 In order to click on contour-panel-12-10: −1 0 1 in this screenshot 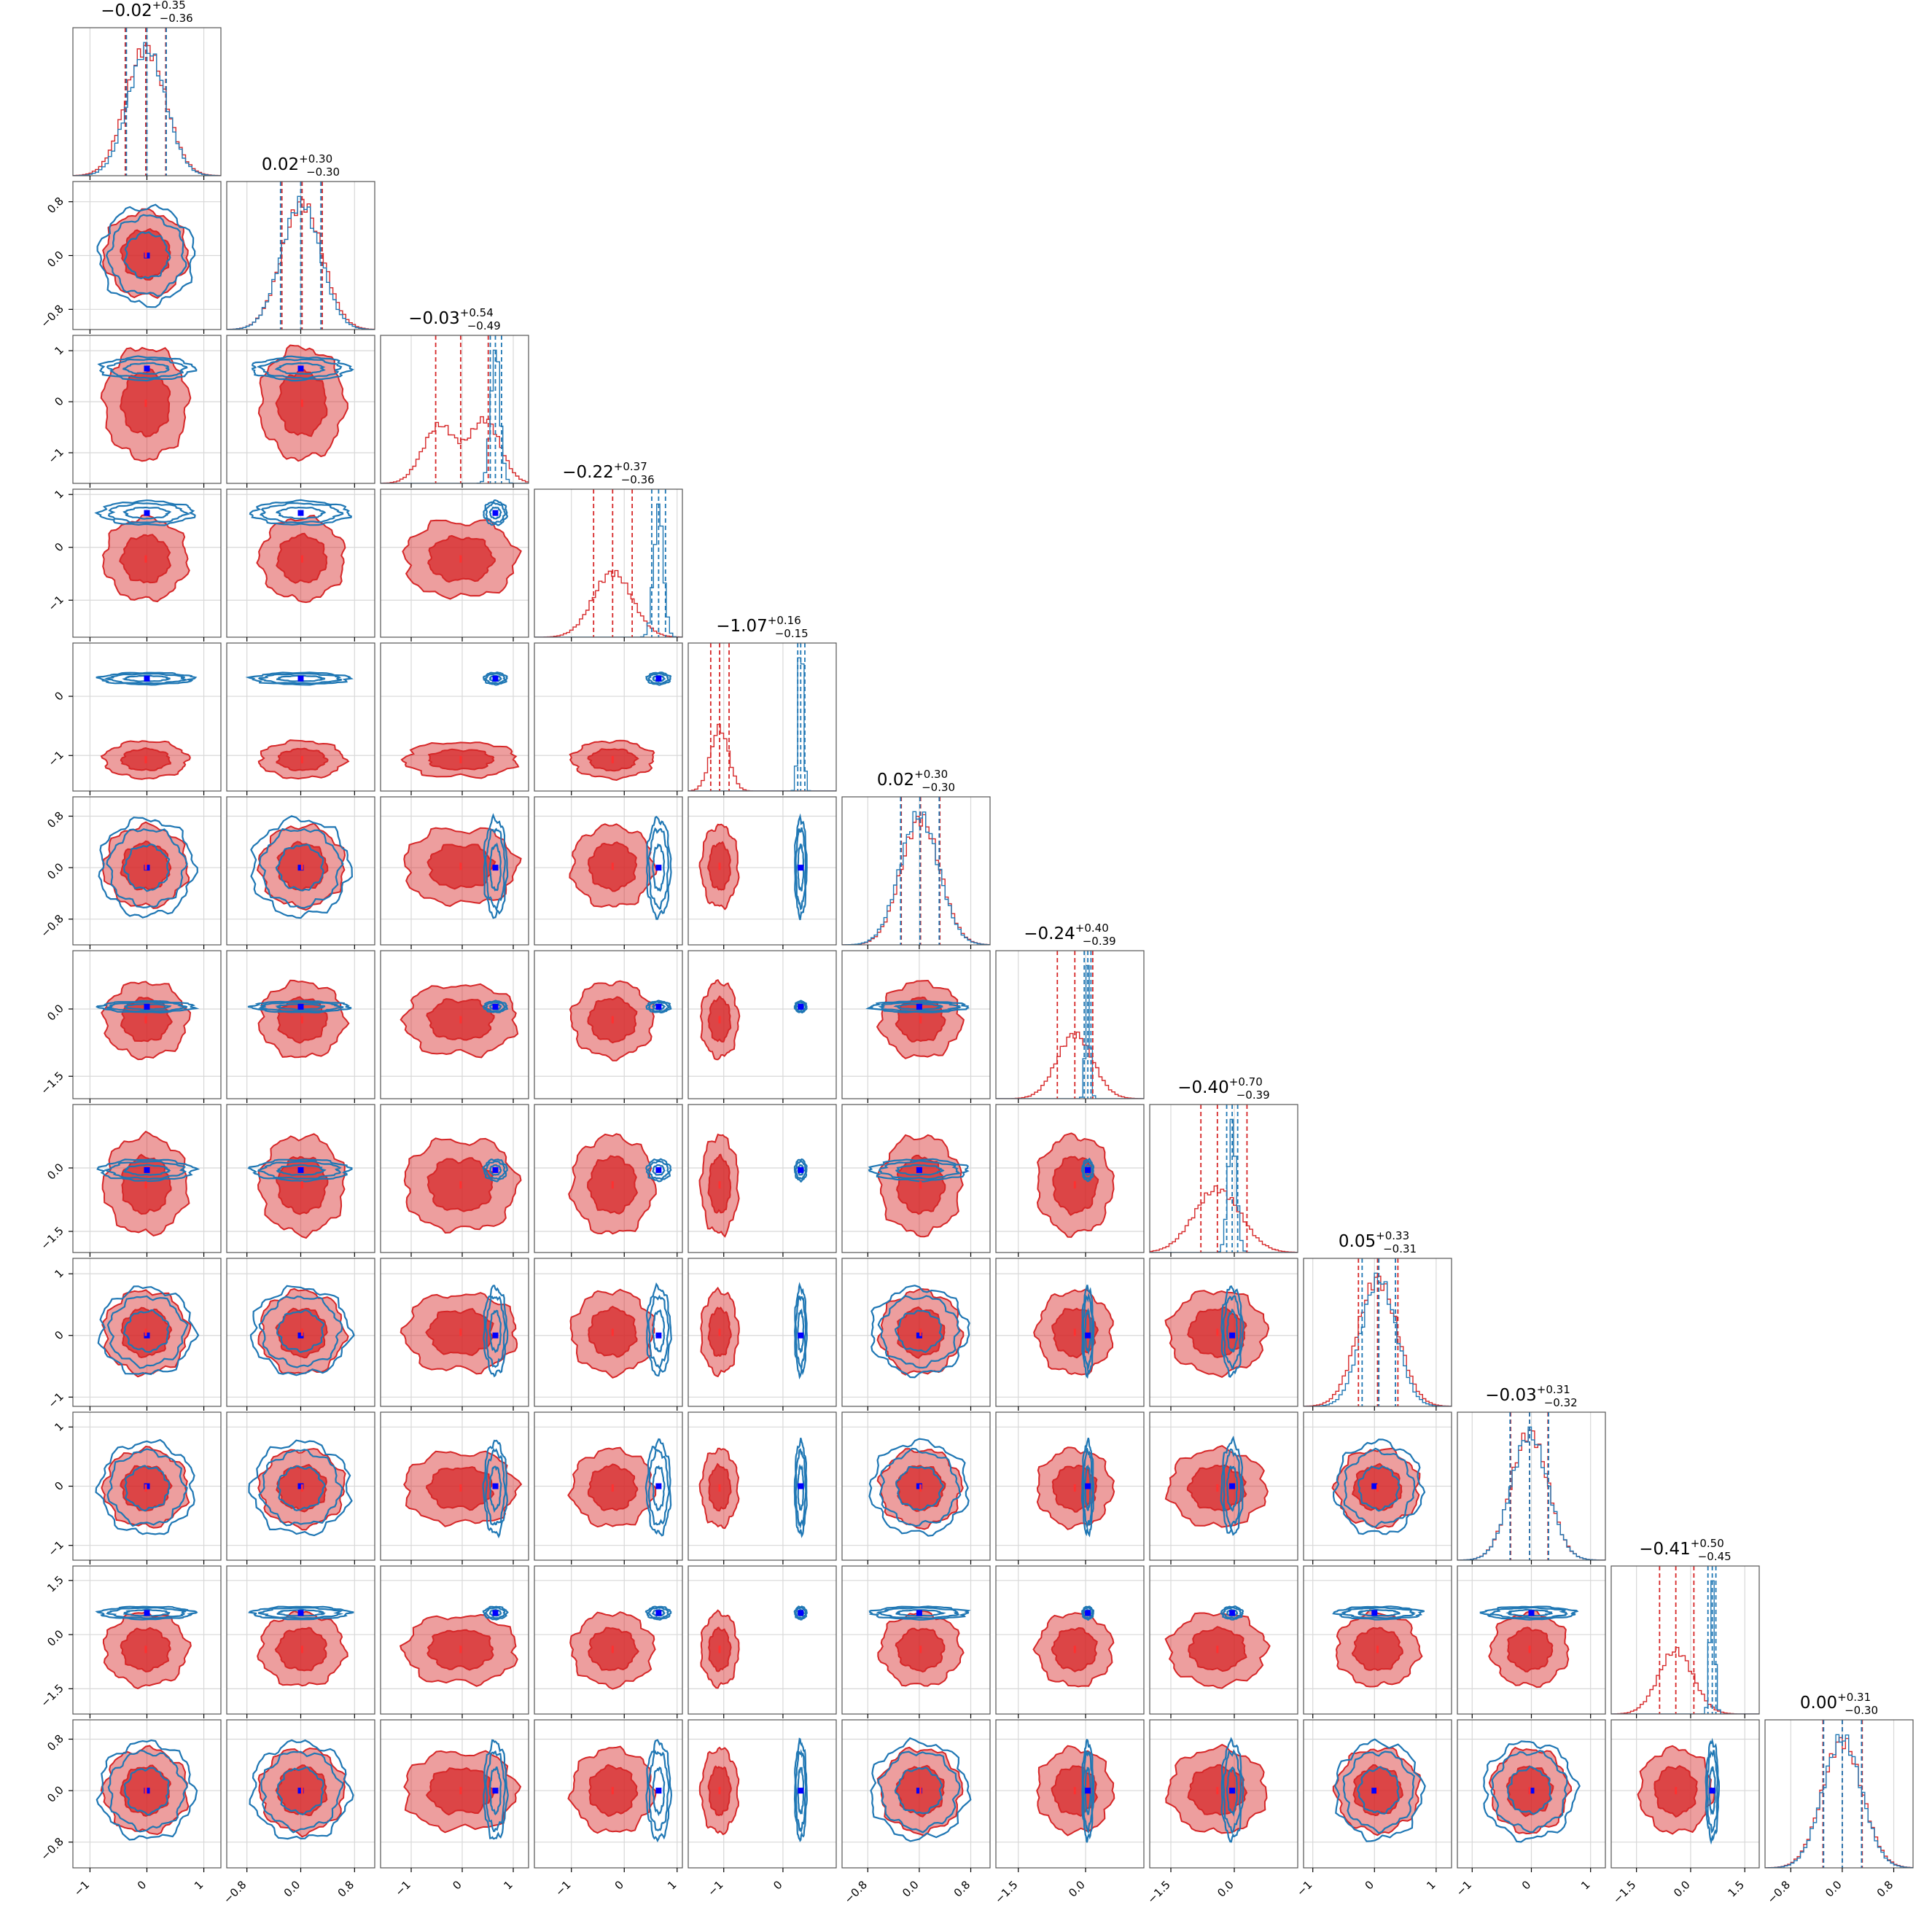, I will do `click(1530, 1808)`.